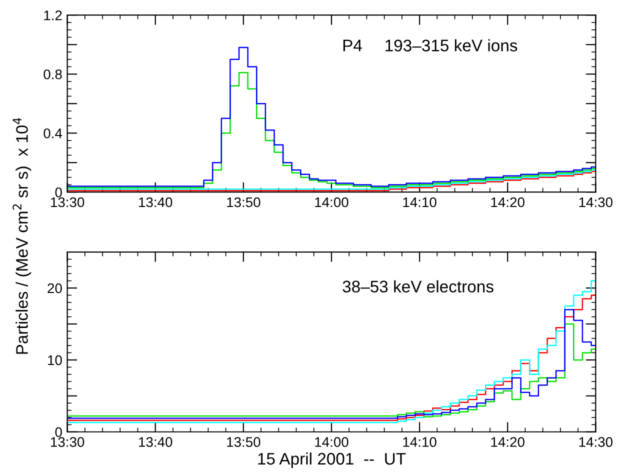 This screenshot has width=629, height=472. What do you see at coordinates (53, 74) in the screenshot?
I see `y-tick-label: 0.8` at bounding box center [53, 74].